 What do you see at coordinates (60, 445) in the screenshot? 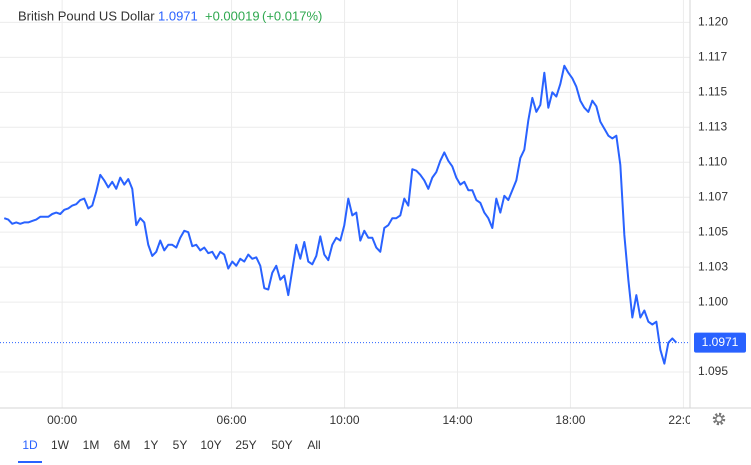
I see `range-button: 1W` at bounding box center [60, 445].